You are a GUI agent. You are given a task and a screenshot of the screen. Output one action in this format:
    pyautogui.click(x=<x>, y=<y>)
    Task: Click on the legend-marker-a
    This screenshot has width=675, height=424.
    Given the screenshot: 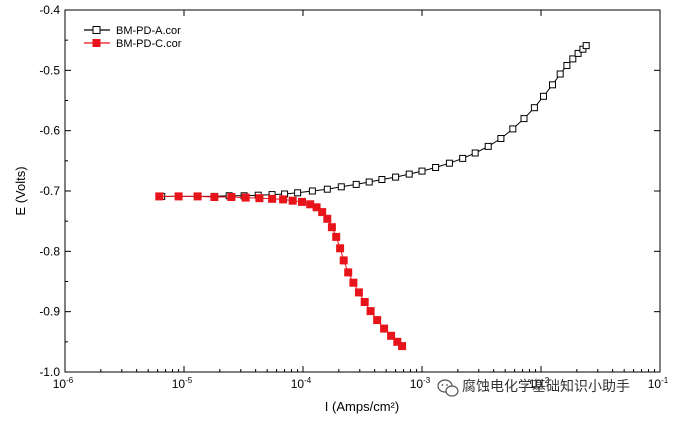 What is the action you would take?
    pyautogui.click(x=96, y=30)
    